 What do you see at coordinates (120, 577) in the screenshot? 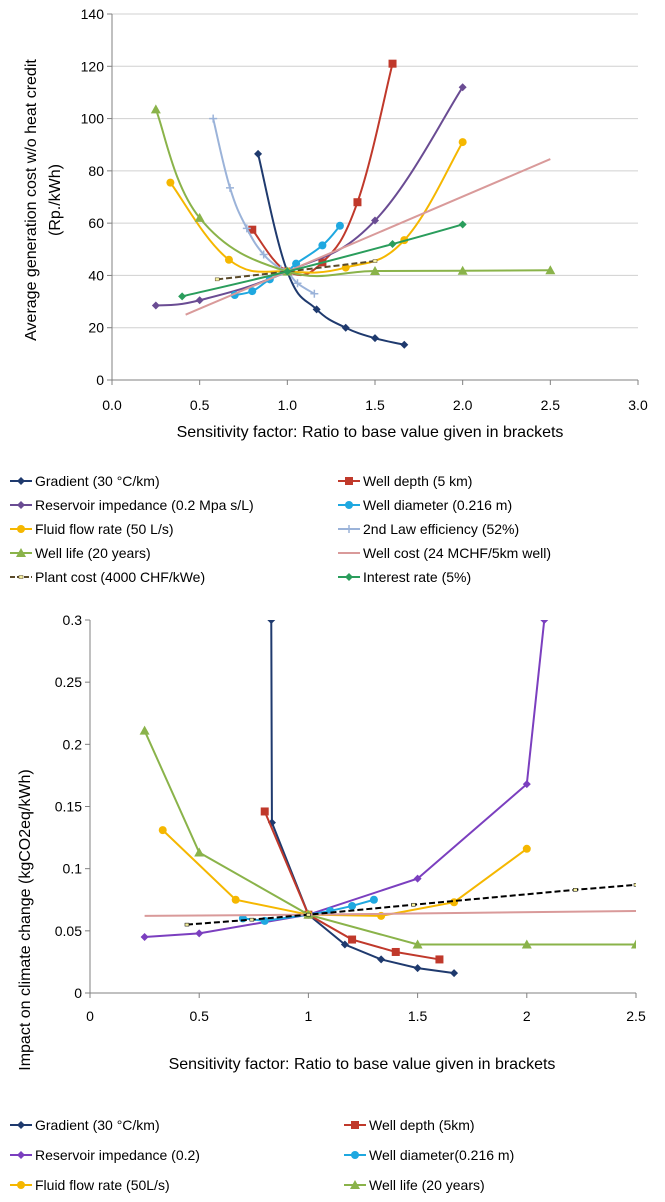
I see `legend-label: Plant cost (4000 CHF/kWe)` at bounding box center [120, 577].